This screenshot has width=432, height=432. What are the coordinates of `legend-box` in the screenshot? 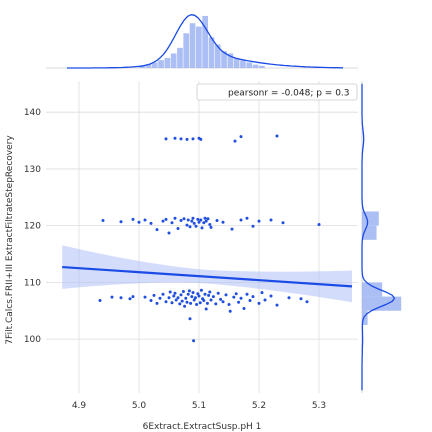 It's located at (277, 92).